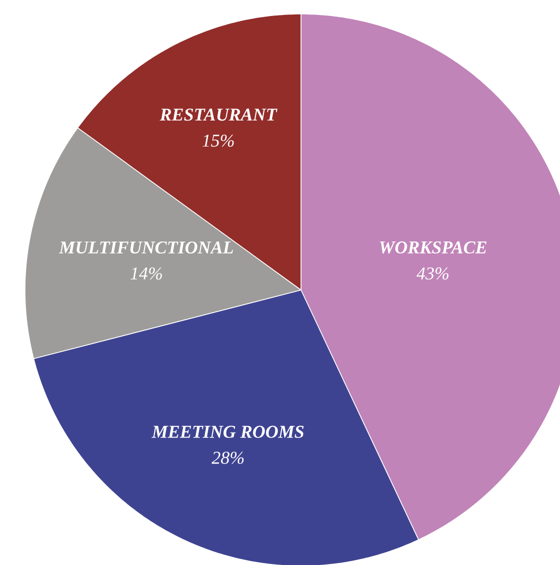  I want to click on slice-label: MULTIFUNCTIONAL, so click(145, 247).